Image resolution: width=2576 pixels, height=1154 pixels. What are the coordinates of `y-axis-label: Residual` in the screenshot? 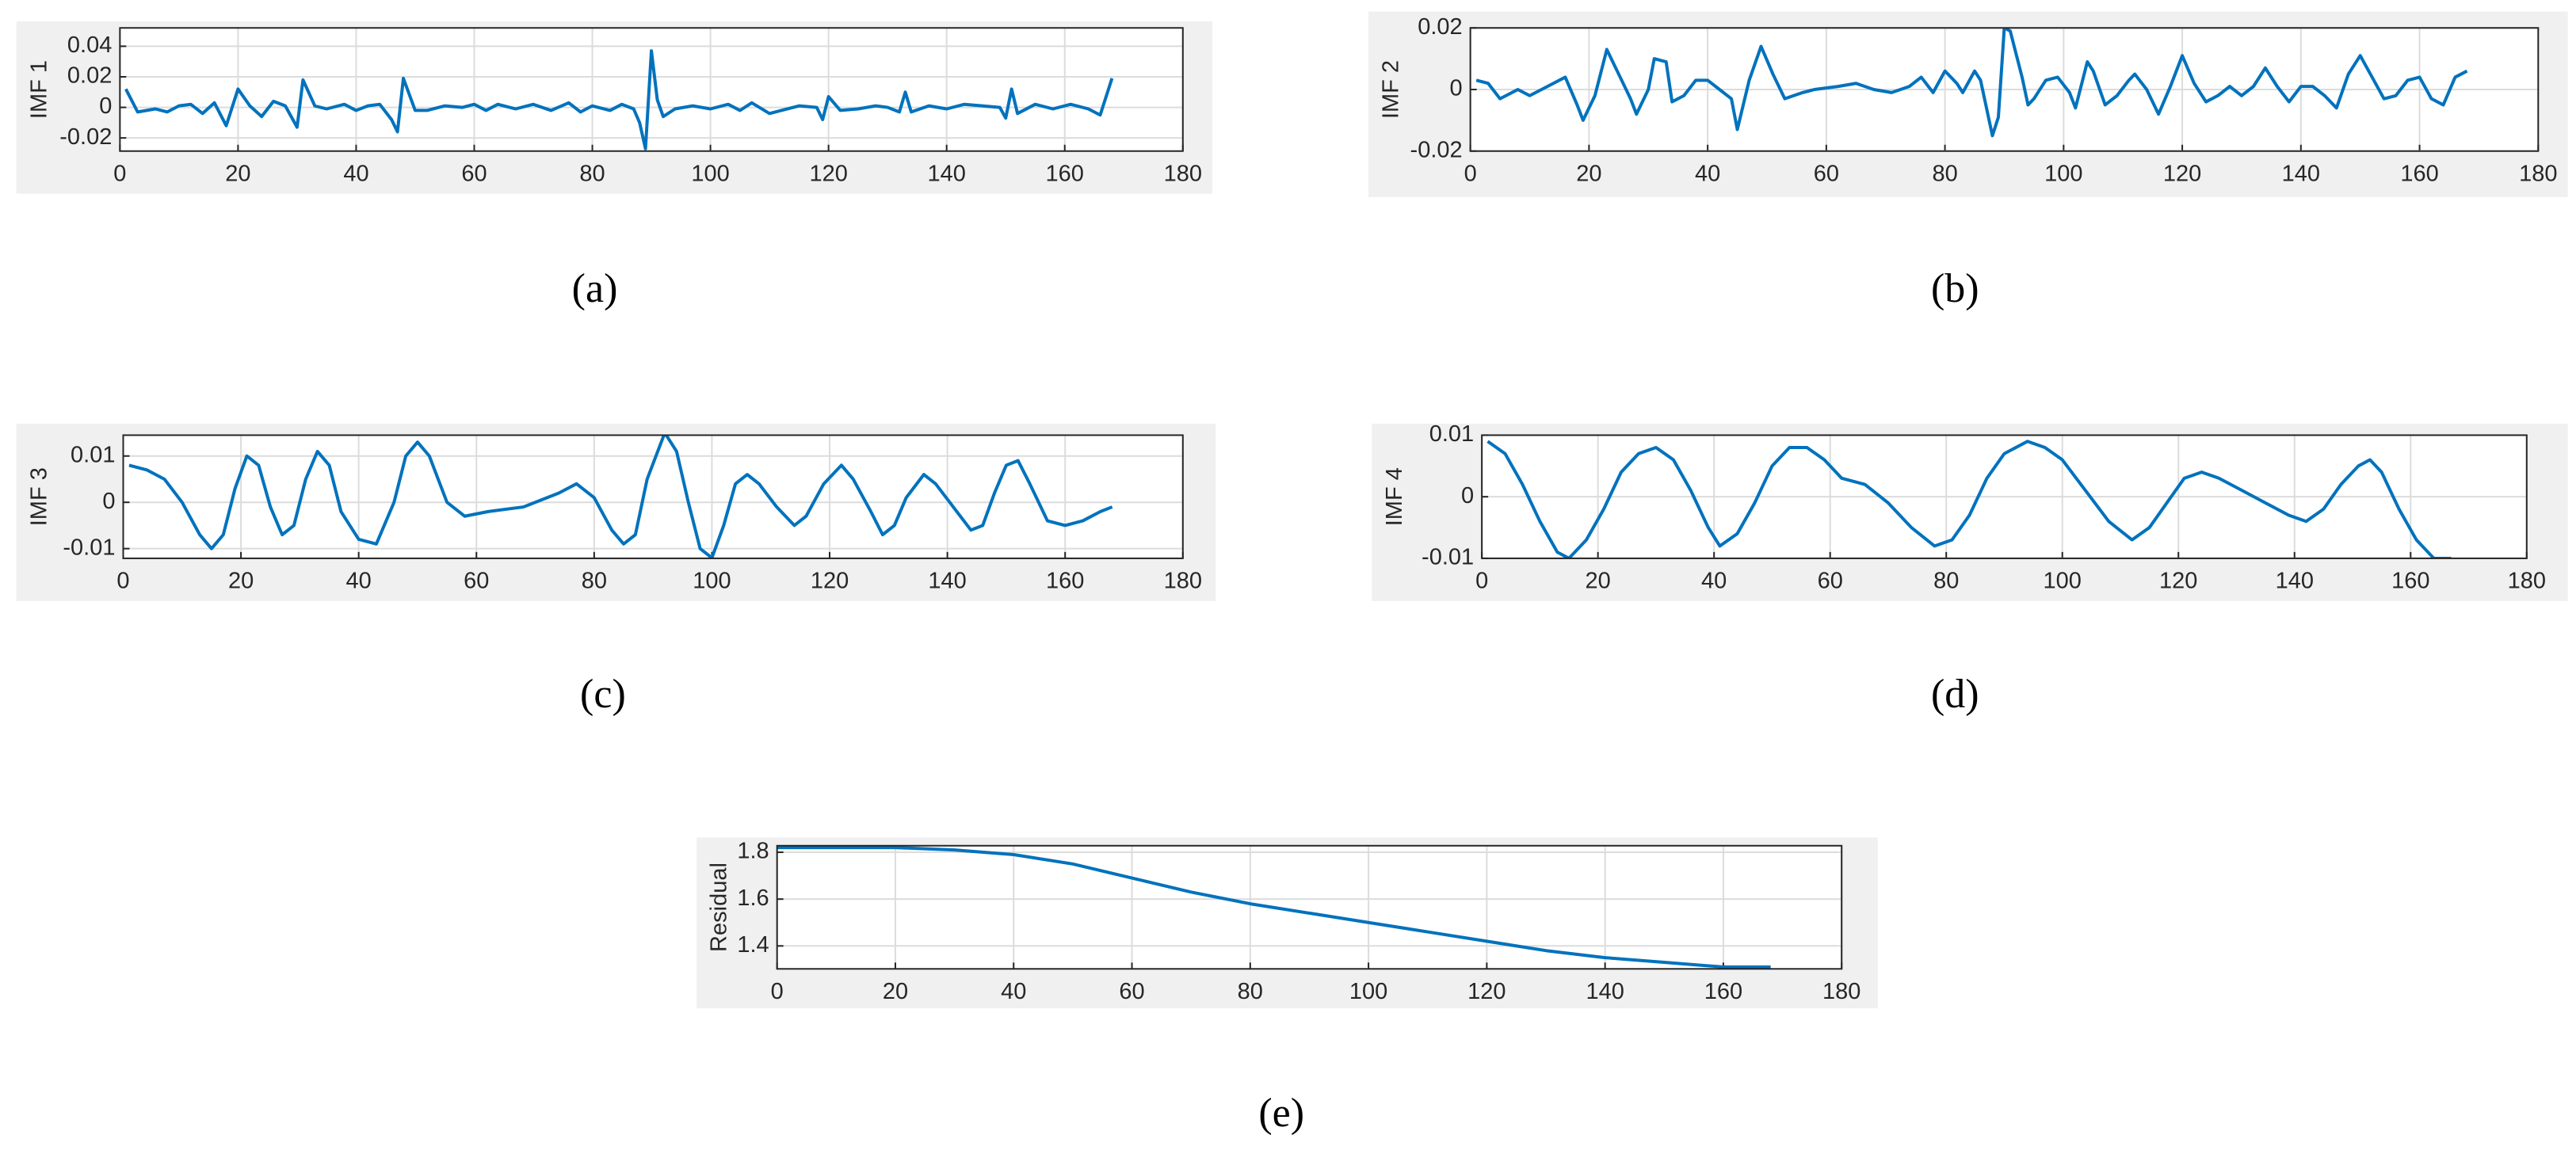 It's located at (719, 907).